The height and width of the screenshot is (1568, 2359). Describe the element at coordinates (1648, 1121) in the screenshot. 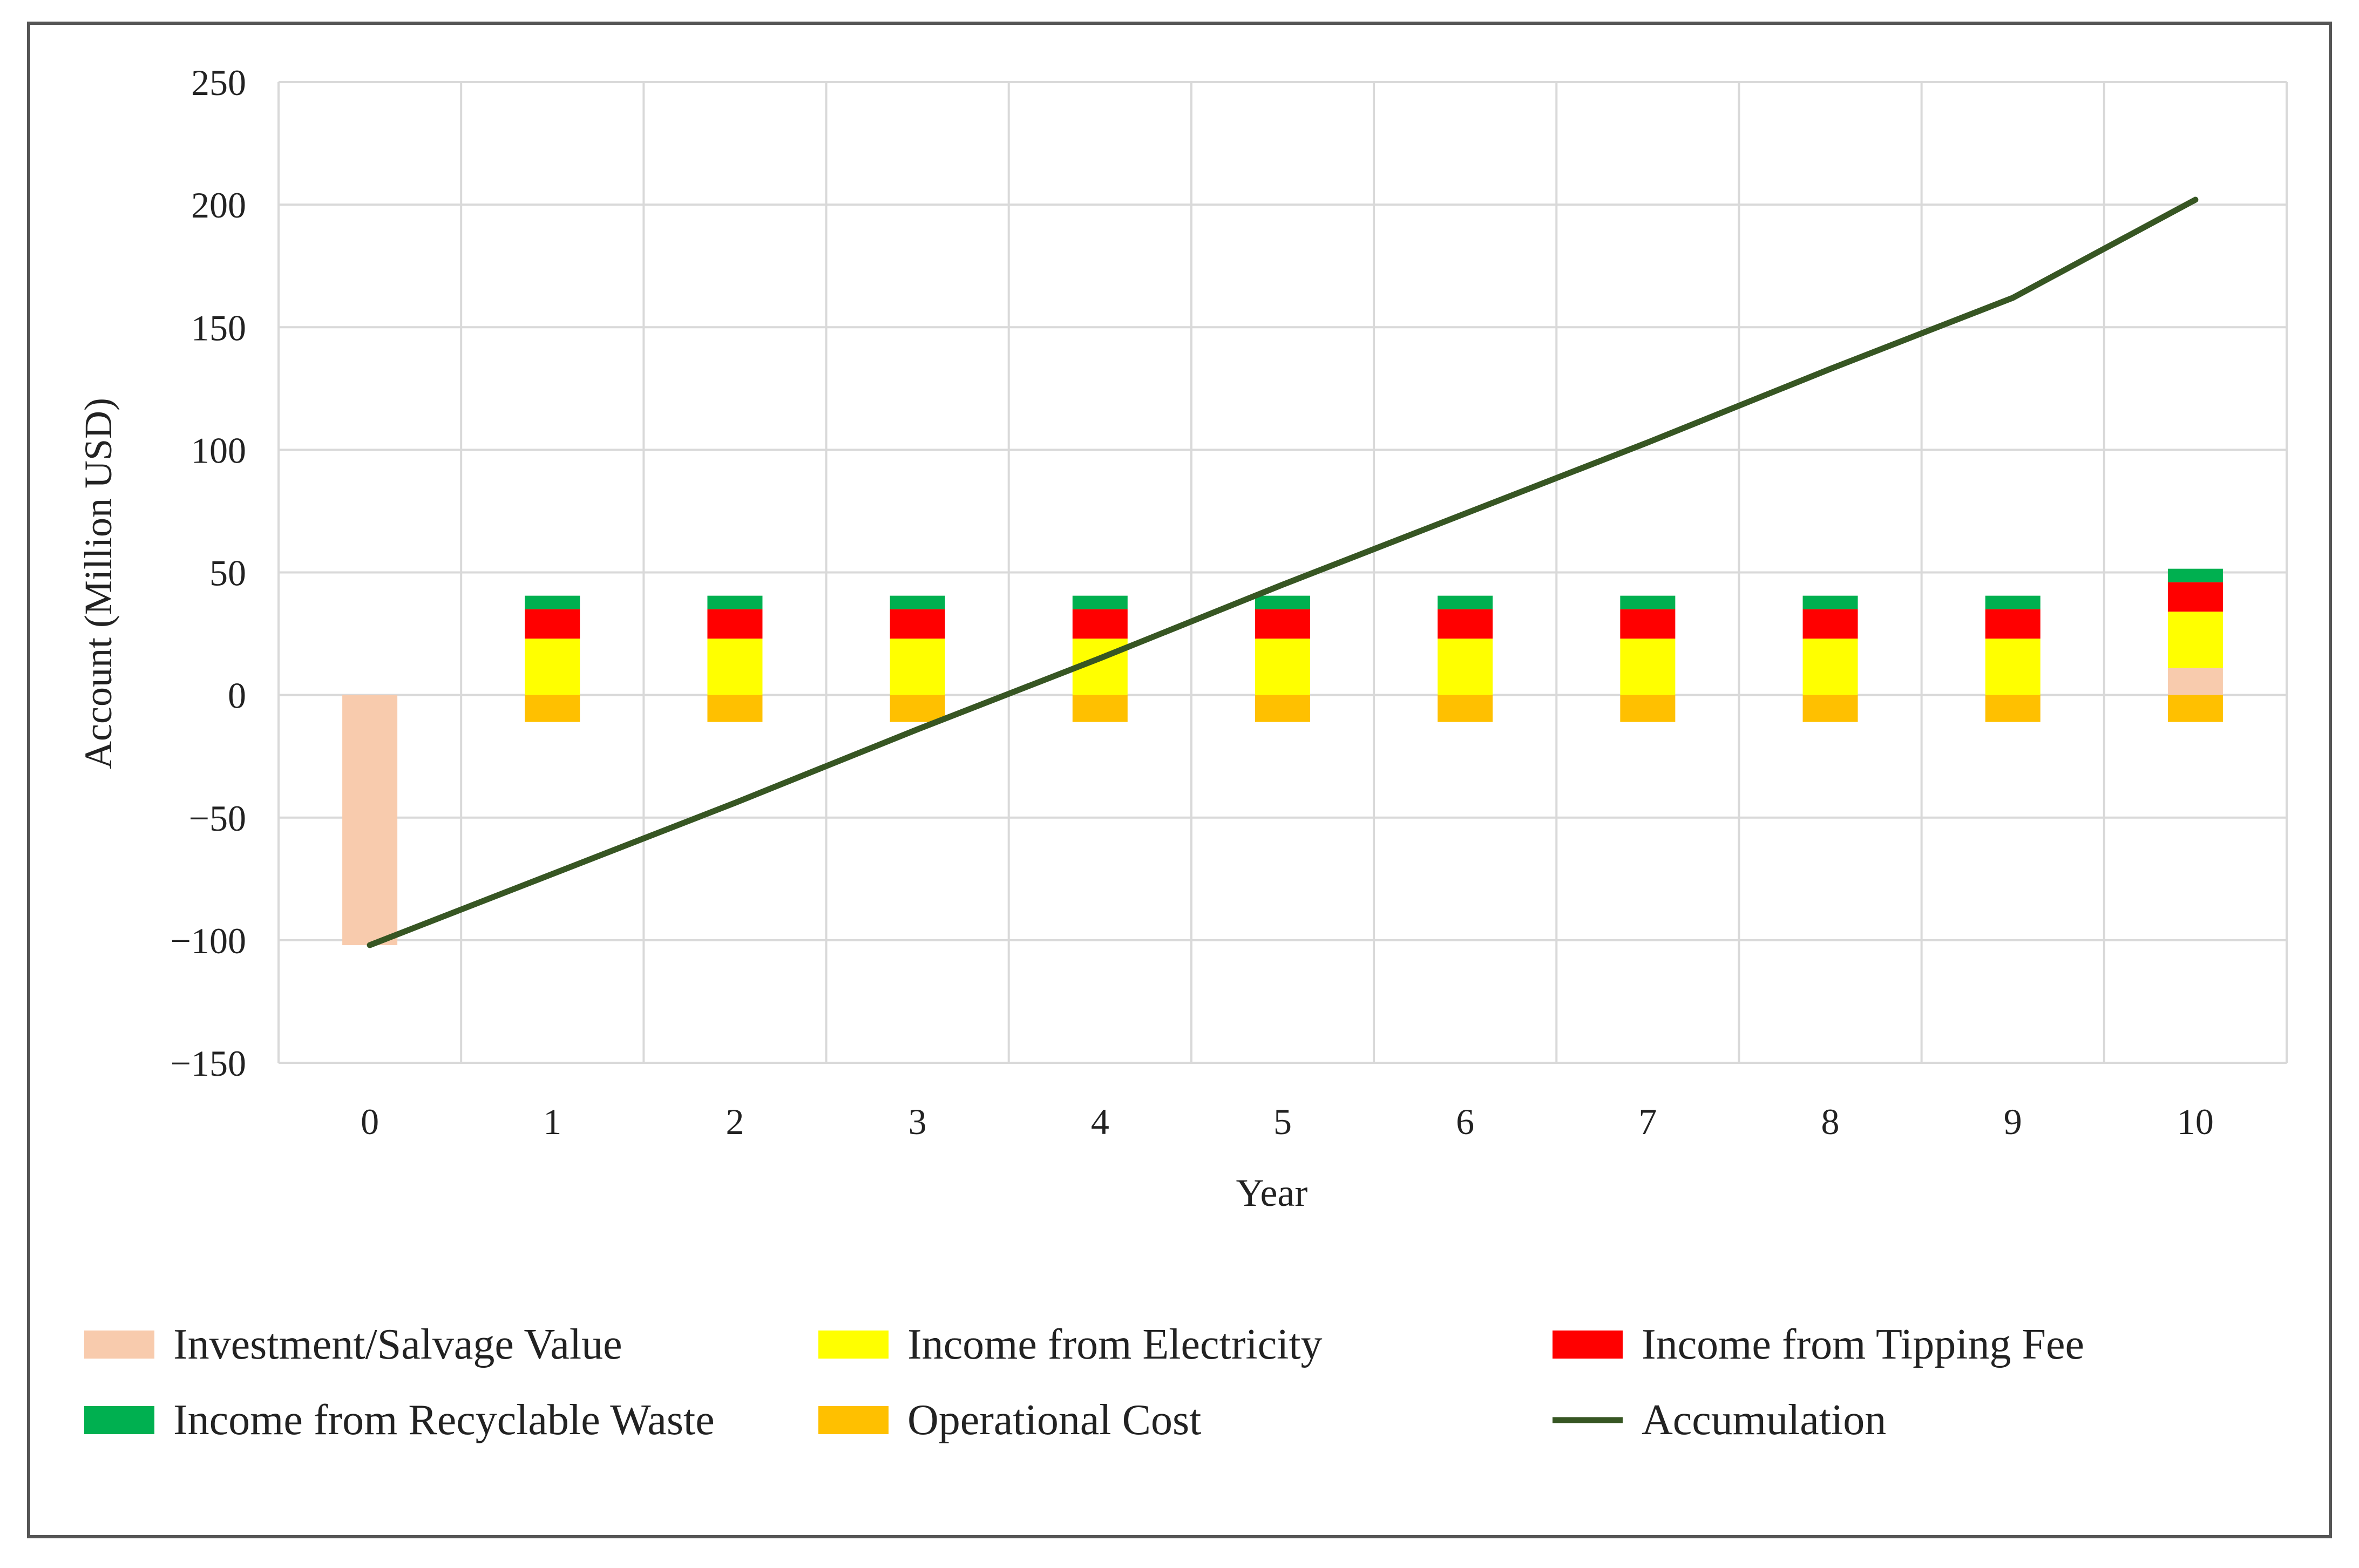

I see `x-tick-label: 7` at that location.